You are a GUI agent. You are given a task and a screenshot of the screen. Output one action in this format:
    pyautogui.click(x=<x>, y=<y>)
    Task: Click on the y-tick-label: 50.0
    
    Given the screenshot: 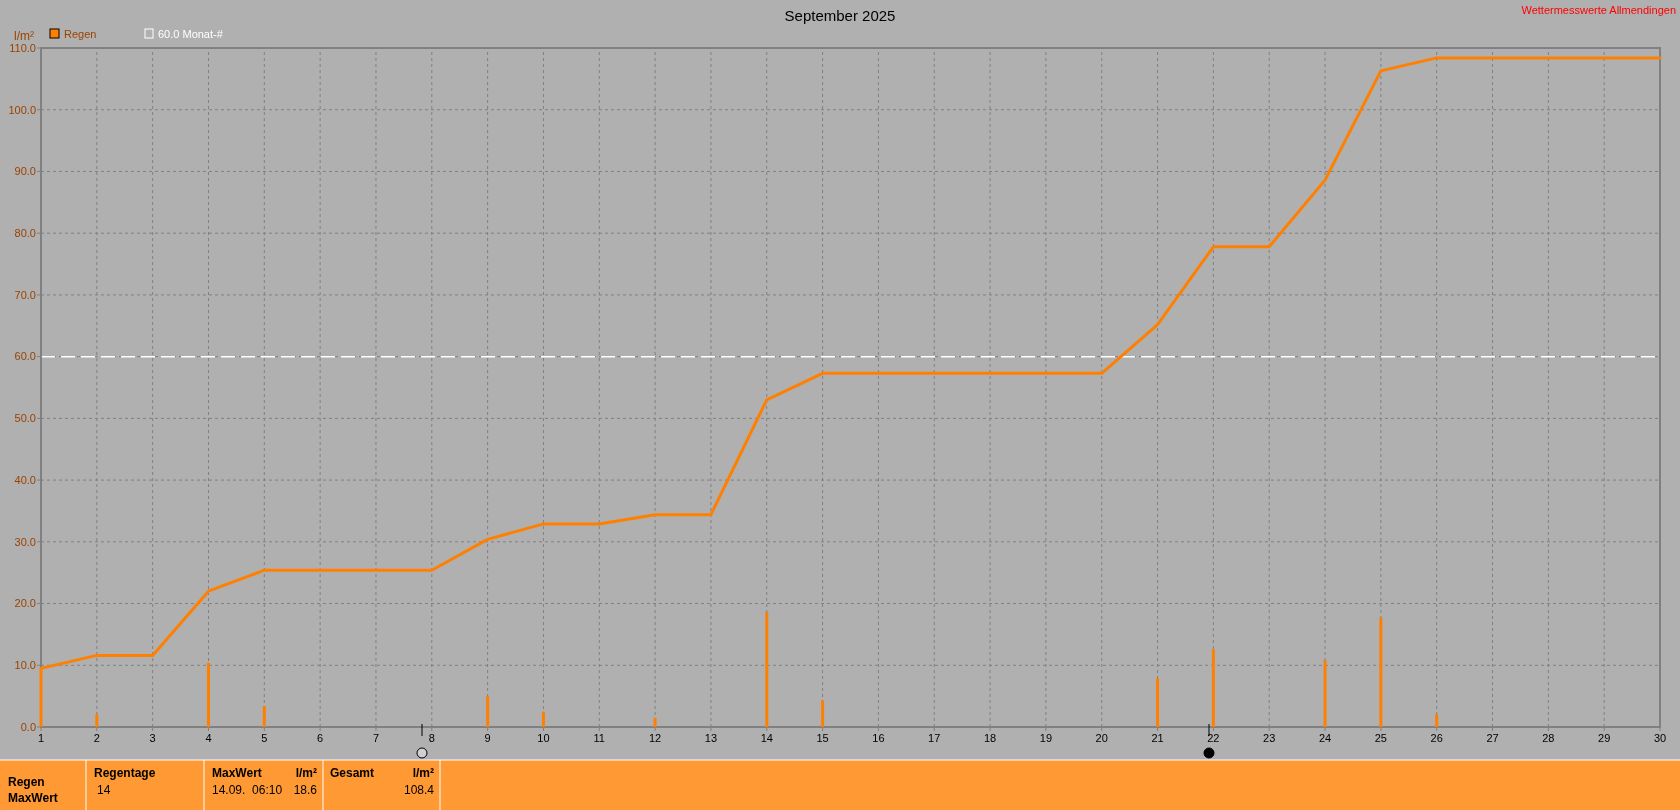 What is the action you would take?
    pyautogui.click(x=25, y=418)
    